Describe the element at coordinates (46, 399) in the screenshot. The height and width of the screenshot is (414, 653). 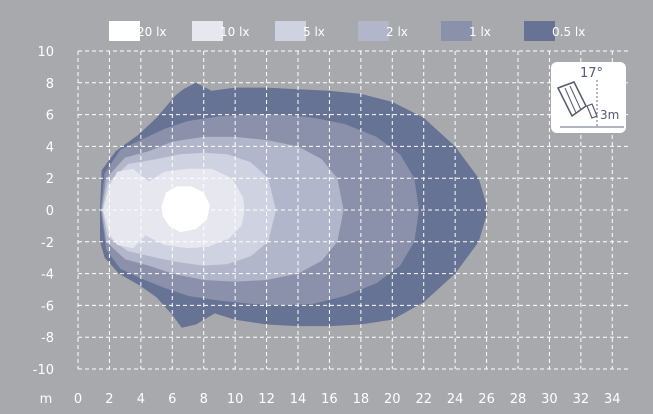
I see `x-unit-label: m` at that location.